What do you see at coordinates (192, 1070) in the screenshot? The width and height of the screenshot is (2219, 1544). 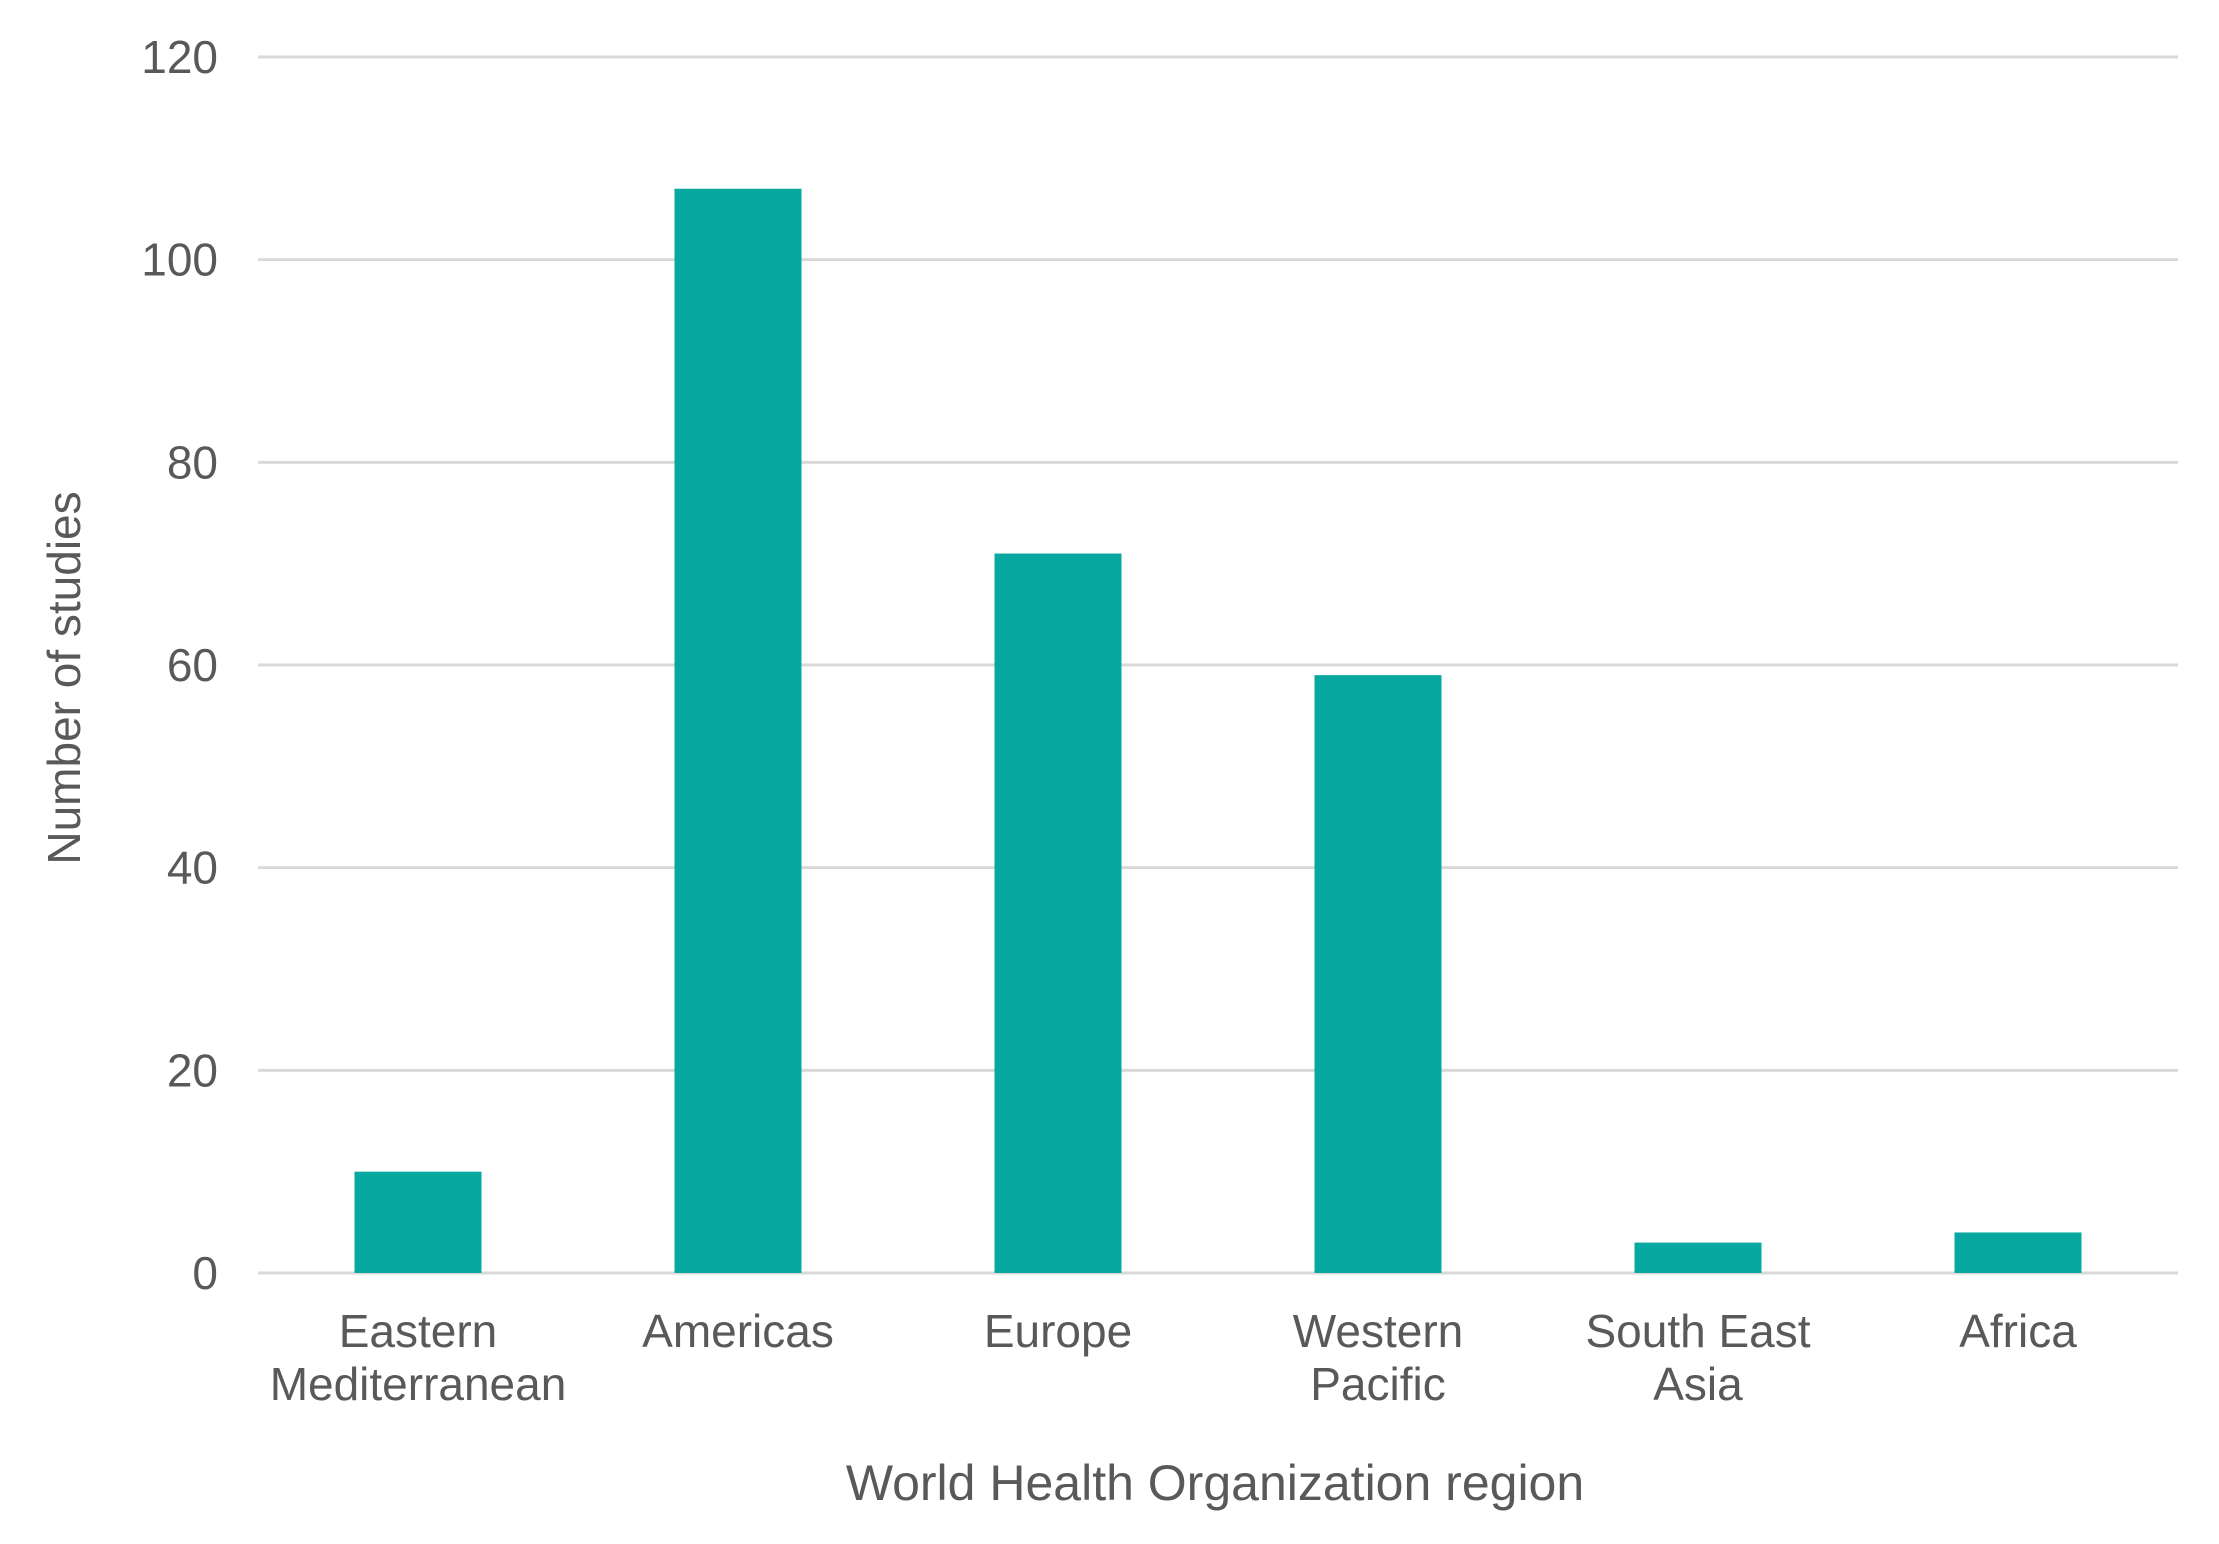 I see `y-tick-label: 20` at bounding box center [192, 1070].